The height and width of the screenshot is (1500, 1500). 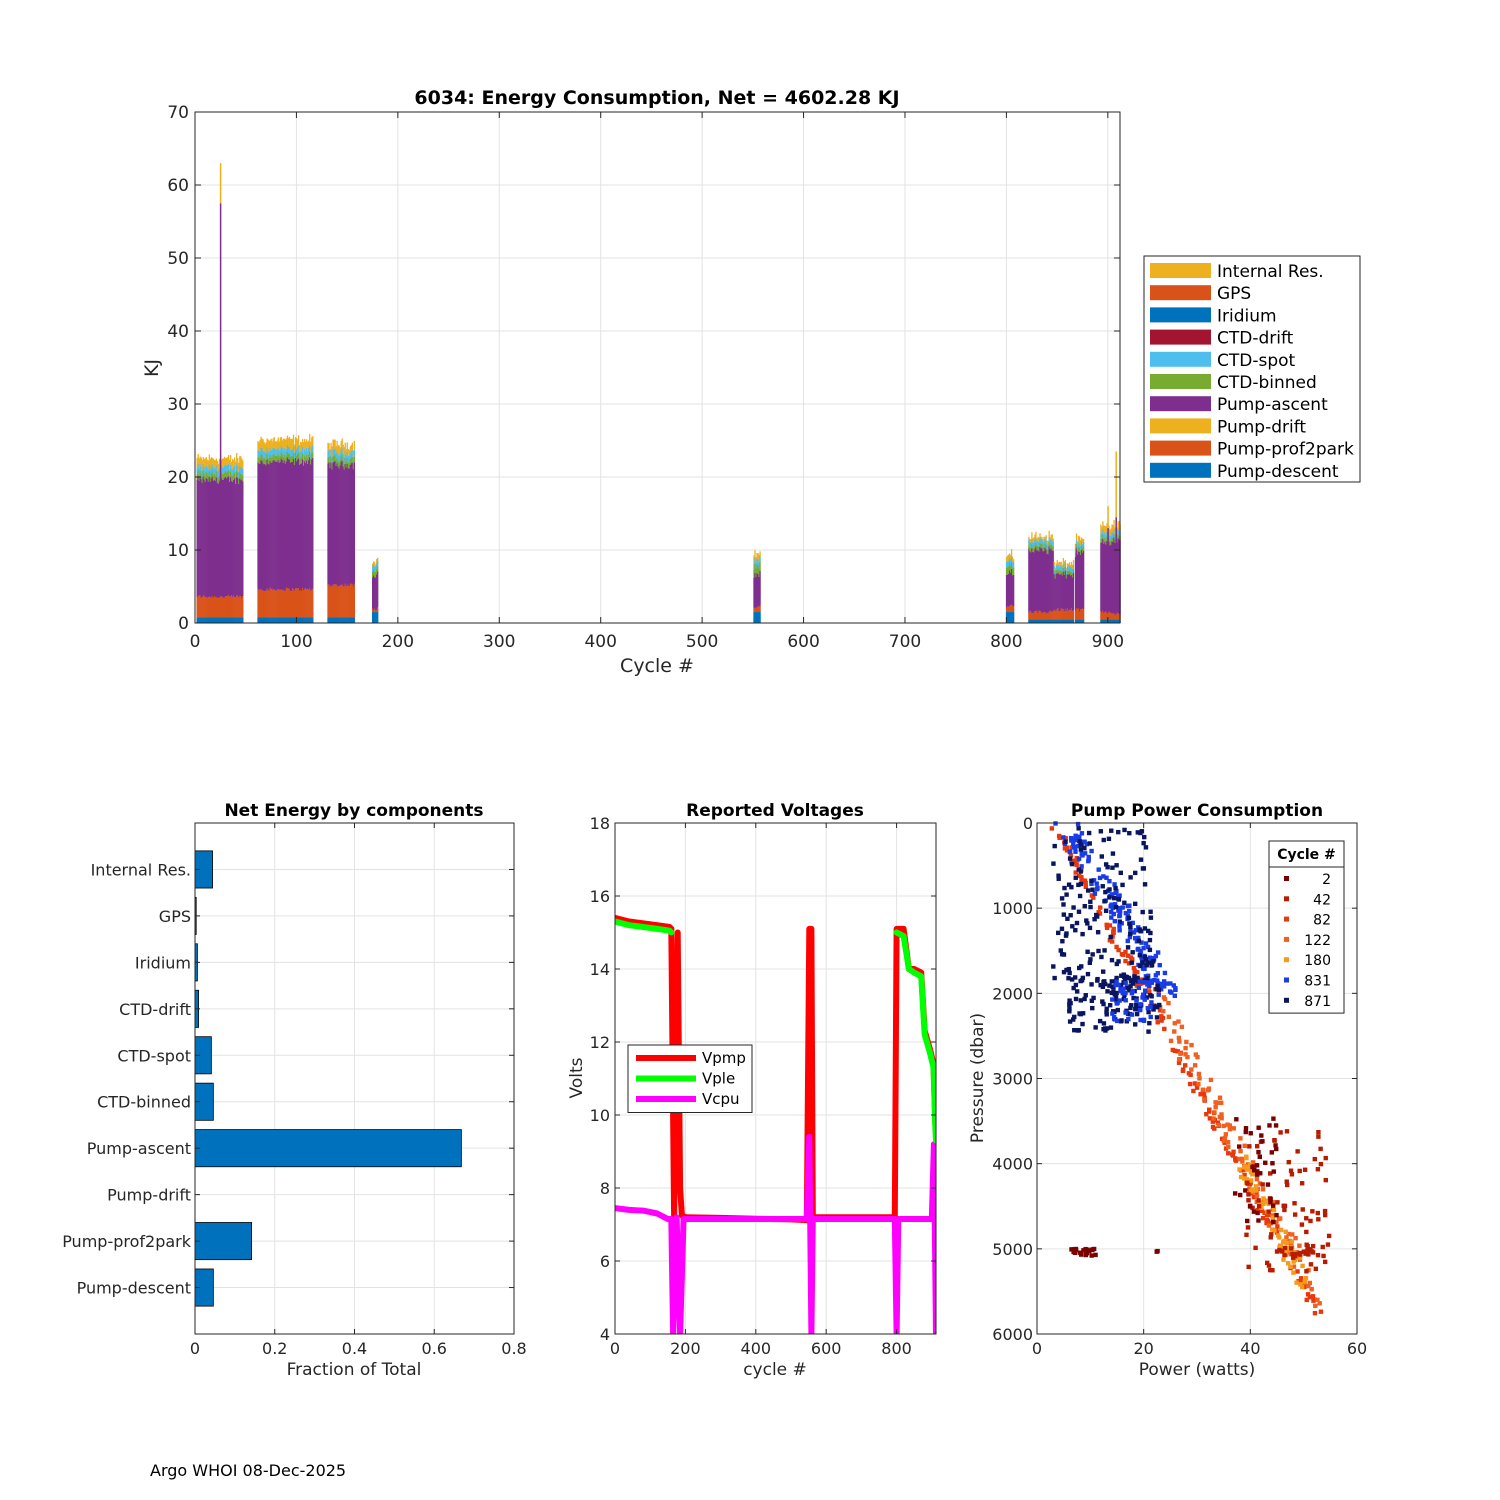 I want to click on top-legend-swatch, so click(x=1180, y=448).